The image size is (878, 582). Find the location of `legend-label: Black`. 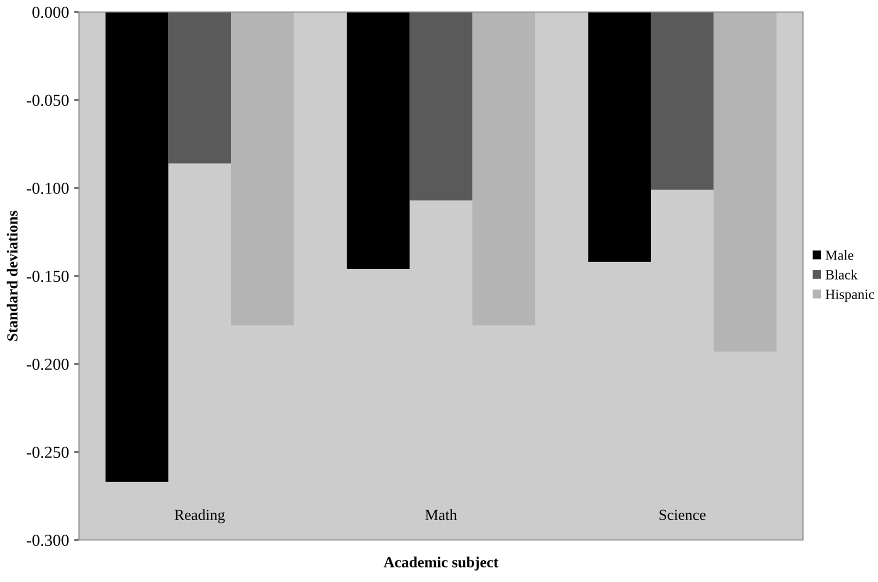

legend-label: Black is located at coordinates (842, 275).